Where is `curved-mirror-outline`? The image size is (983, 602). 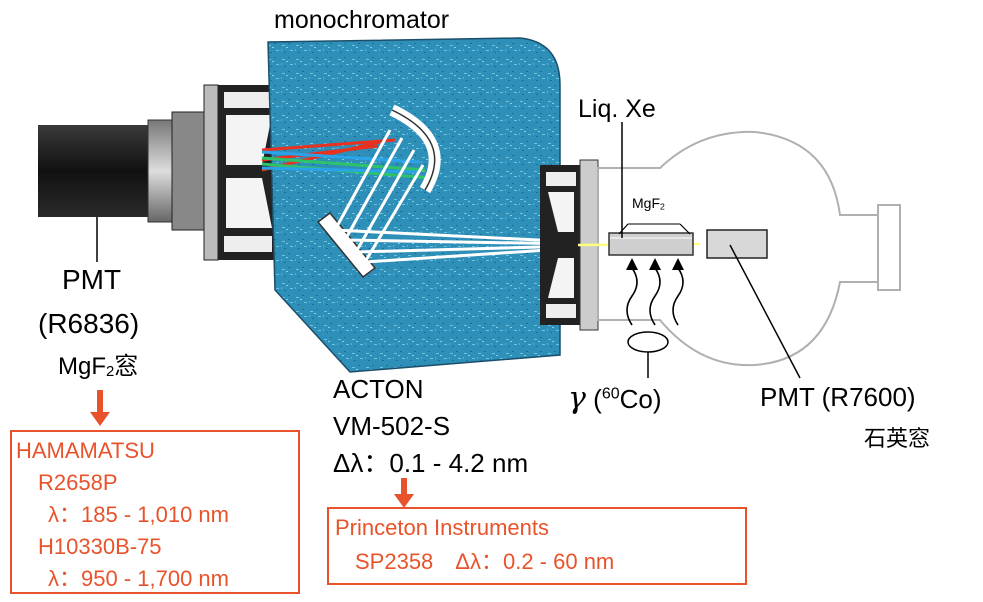
curved-mirror-outline is located at coordinates (413, 150).